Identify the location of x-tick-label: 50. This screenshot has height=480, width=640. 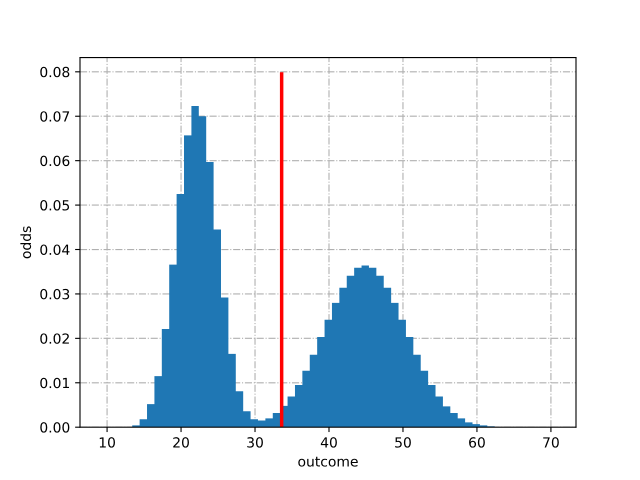
(403, 442).